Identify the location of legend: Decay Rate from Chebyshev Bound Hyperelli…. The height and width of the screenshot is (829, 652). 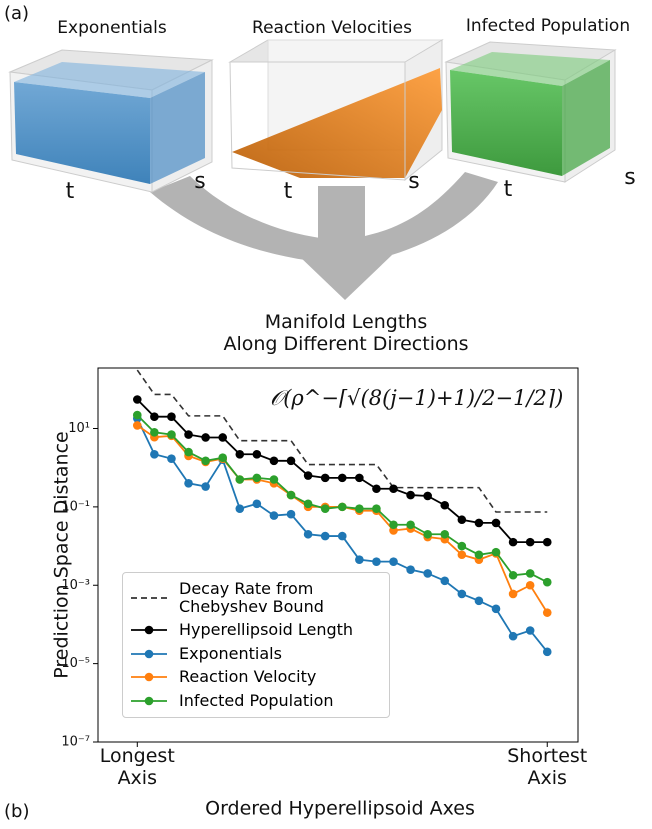
(256, 645).